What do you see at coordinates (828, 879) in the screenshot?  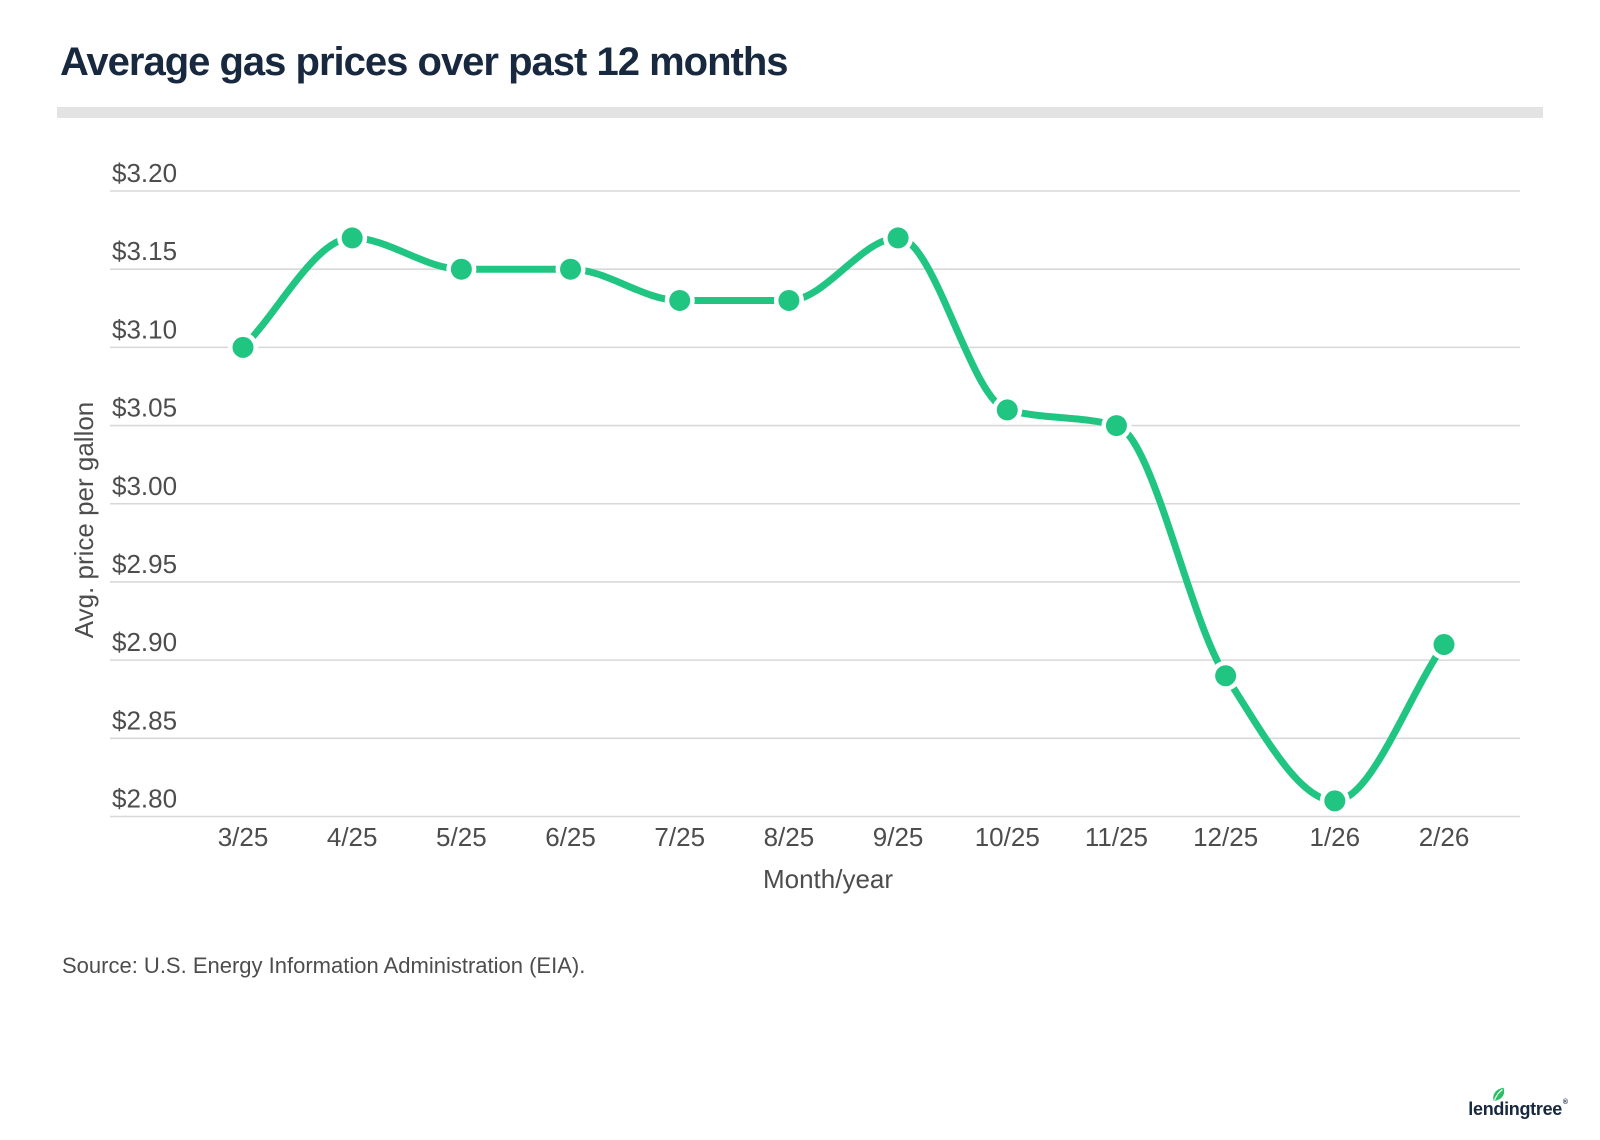 I see `x-axis-title: Month/year` at bounding box center [828, 879].